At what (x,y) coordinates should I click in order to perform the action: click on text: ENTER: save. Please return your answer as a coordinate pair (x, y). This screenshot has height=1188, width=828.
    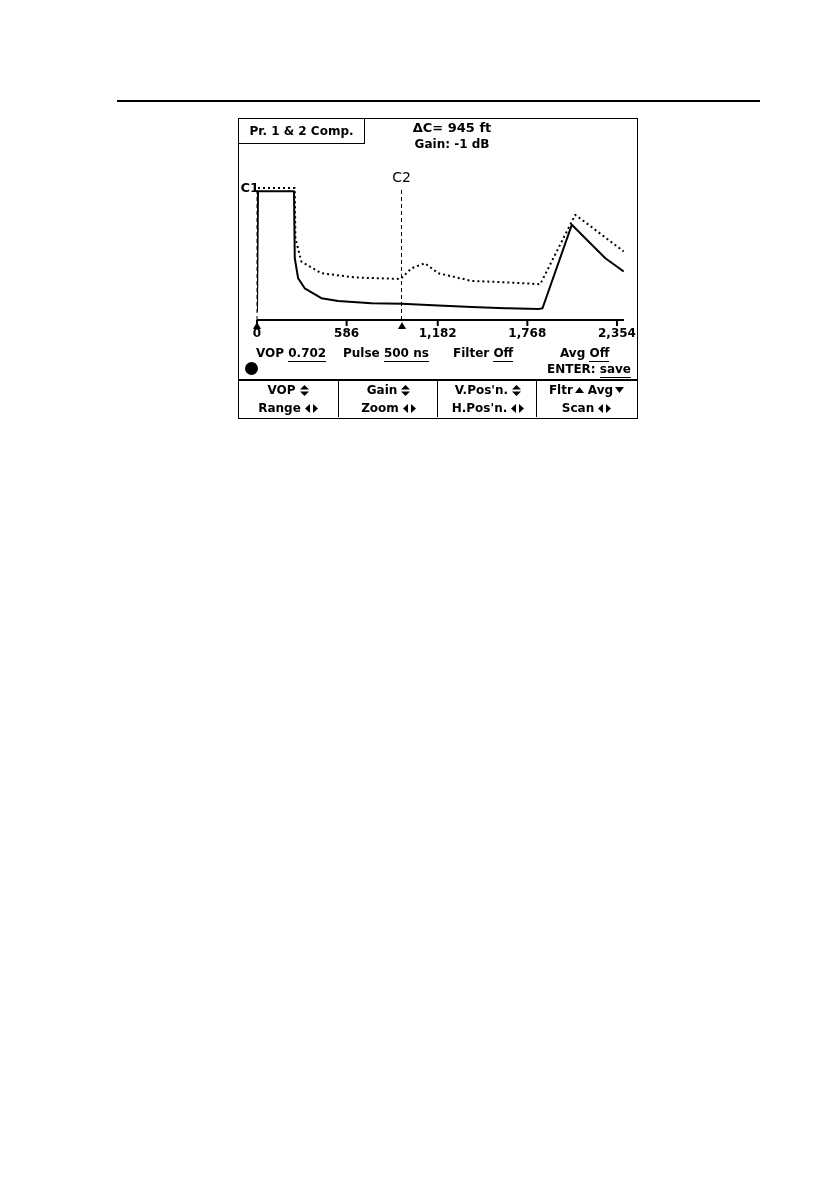
    Looking at the image, I should click on (588, 370).